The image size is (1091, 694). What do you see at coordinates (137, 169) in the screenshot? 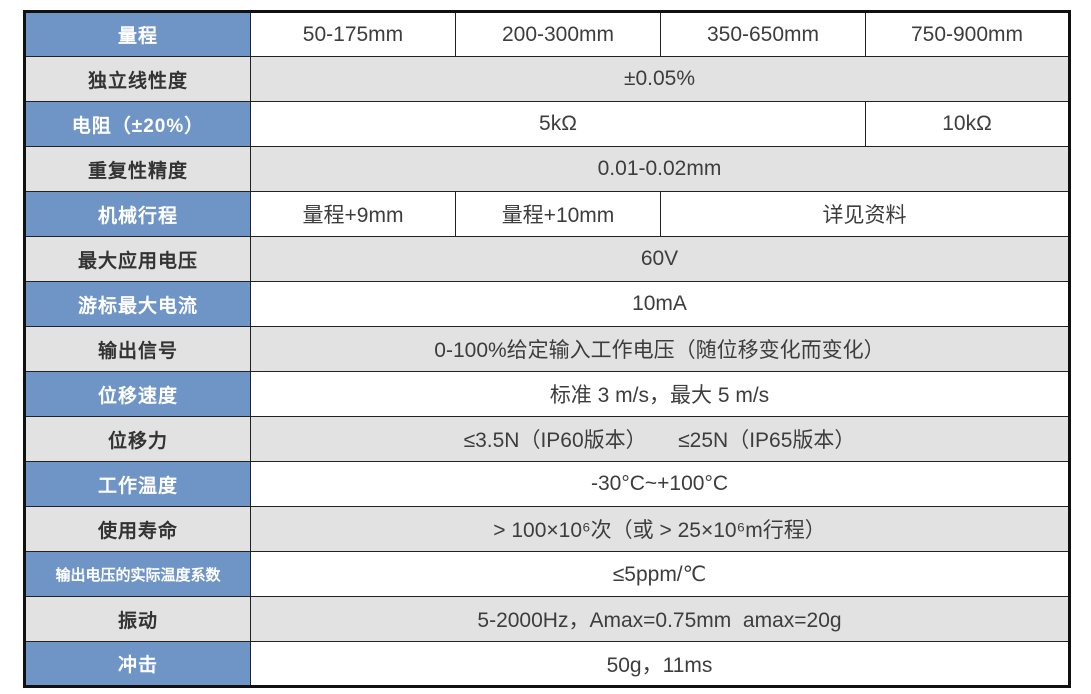
I see `row-label-repeatability: 重复性精度` at bounding box center [137, 169].